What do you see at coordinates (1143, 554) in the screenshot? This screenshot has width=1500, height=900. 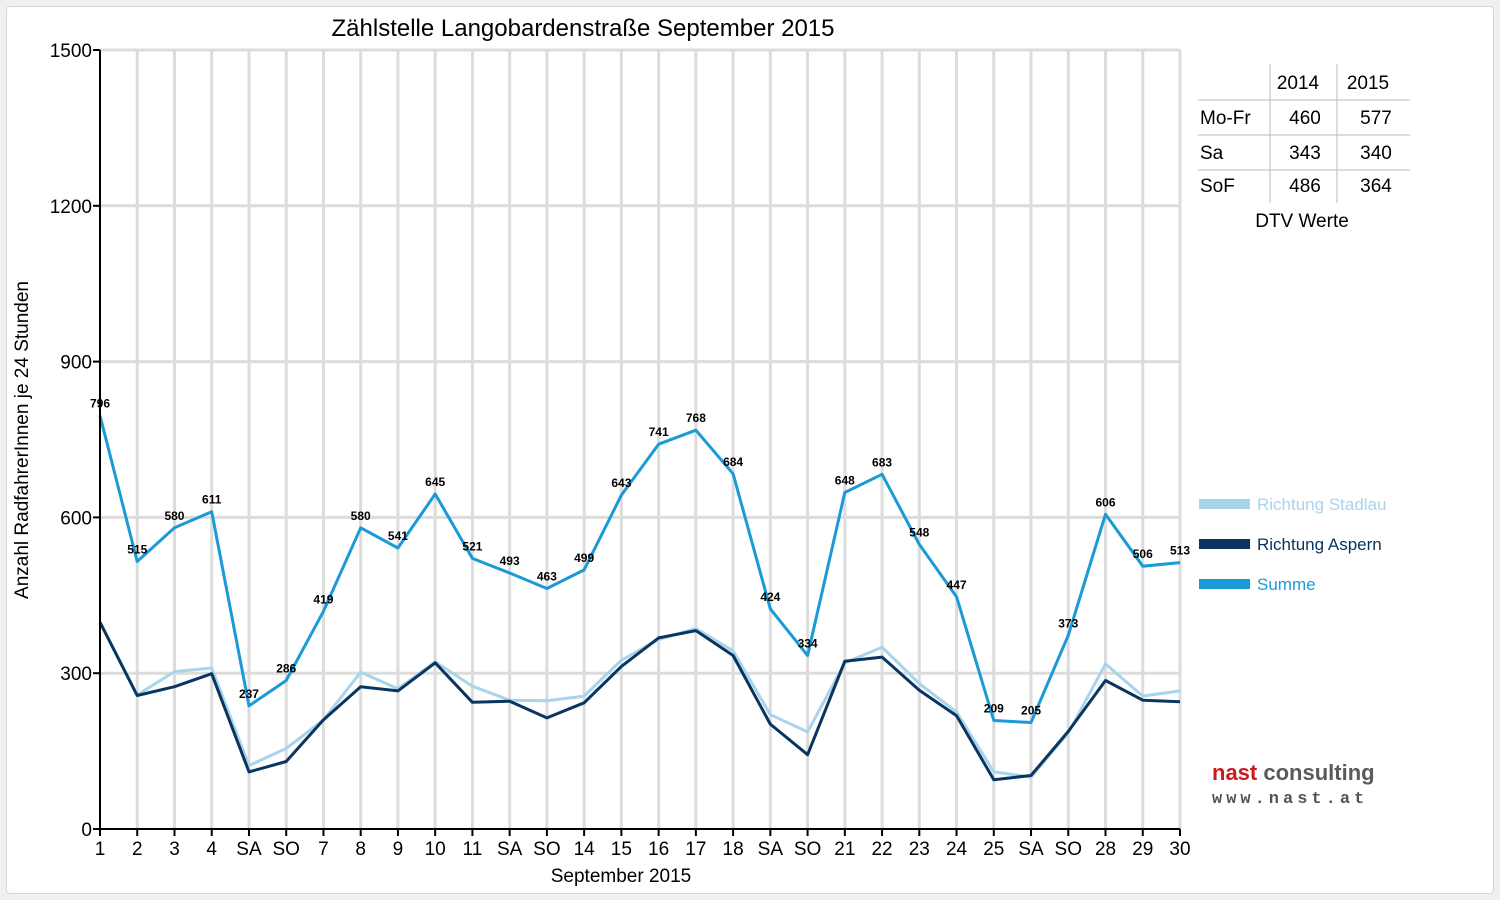 I see `data-label: 506` at bounding box center [1143, 554].